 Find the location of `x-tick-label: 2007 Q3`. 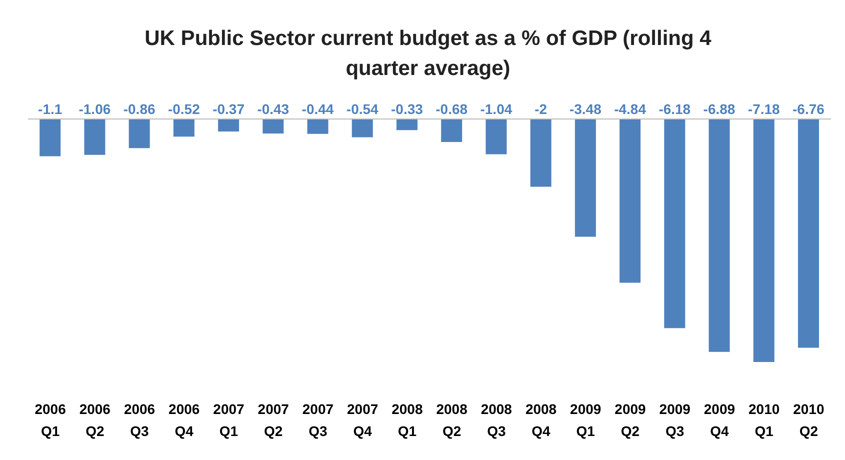

x-tick-label: 2007 Q3 is located at coordinates (318, 420).